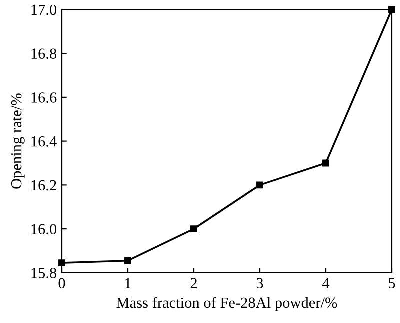 The image size is (400, 323). I want to click on x-tick-label: 0, so click(62, 283).